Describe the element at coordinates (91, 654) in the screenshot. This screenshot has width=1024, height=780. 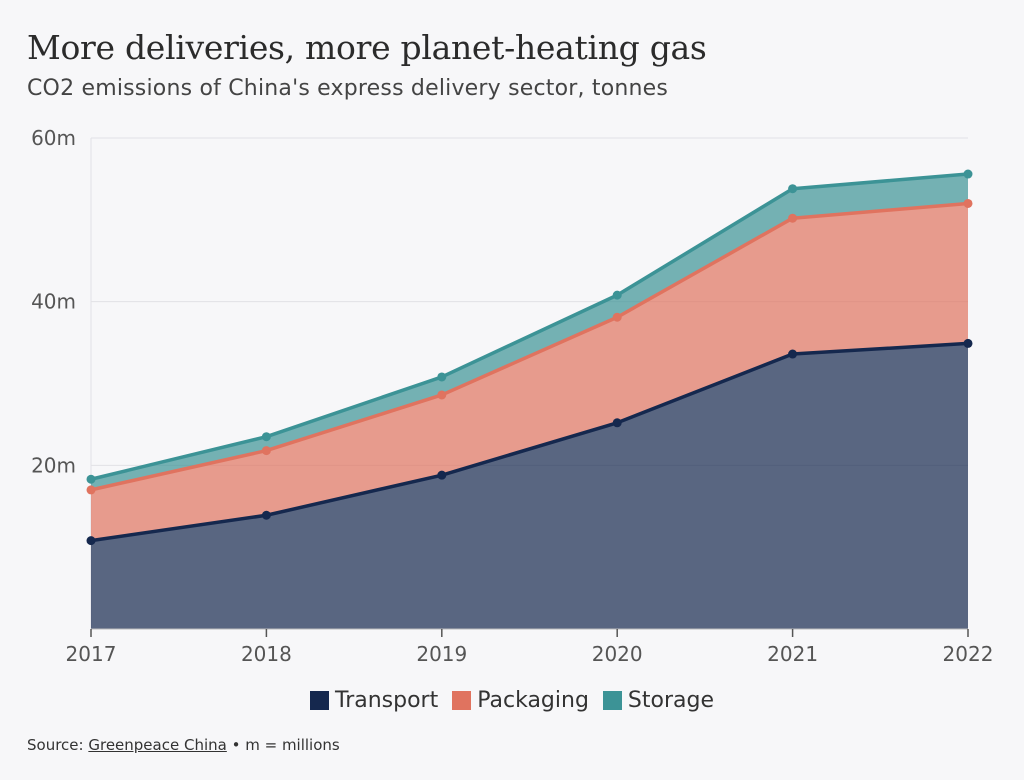
I see `x-tick-label: 2017` at that location.